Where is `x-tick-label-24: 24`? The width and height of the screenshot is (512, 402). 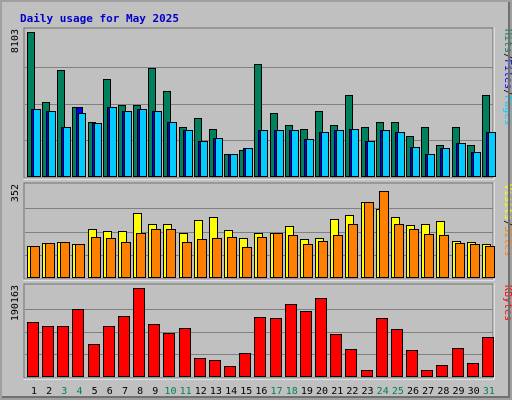 x-tick-label-24: 24 is located at coordinates (383, 391).